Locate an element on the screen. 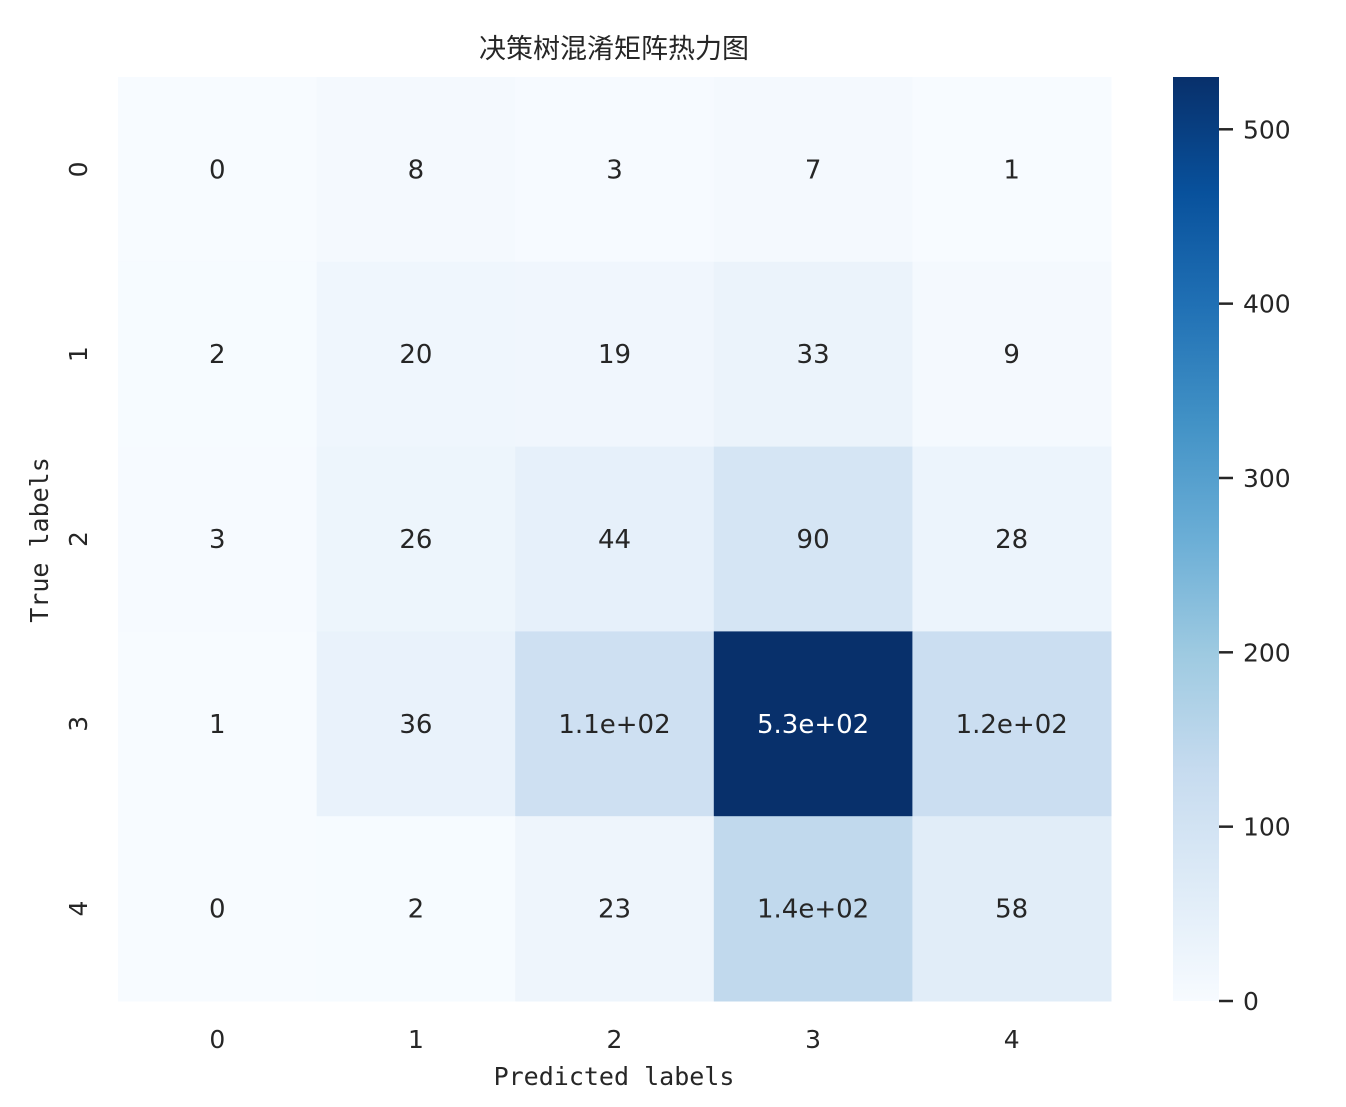 The height and width of the screenshot is (1107, 1346). y-tick-label-3: 3 is located at coordinates (78, 724).